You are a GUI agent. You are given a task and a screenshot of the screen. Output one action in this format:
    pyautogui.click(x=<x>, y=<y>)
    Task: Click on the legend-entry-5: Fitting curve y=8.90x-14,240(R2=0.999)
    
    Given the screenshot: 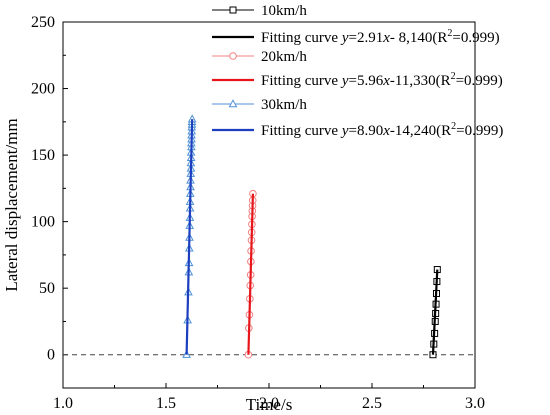 What is the action you would take?
    pyautogui.click(x=357, y=130)
    